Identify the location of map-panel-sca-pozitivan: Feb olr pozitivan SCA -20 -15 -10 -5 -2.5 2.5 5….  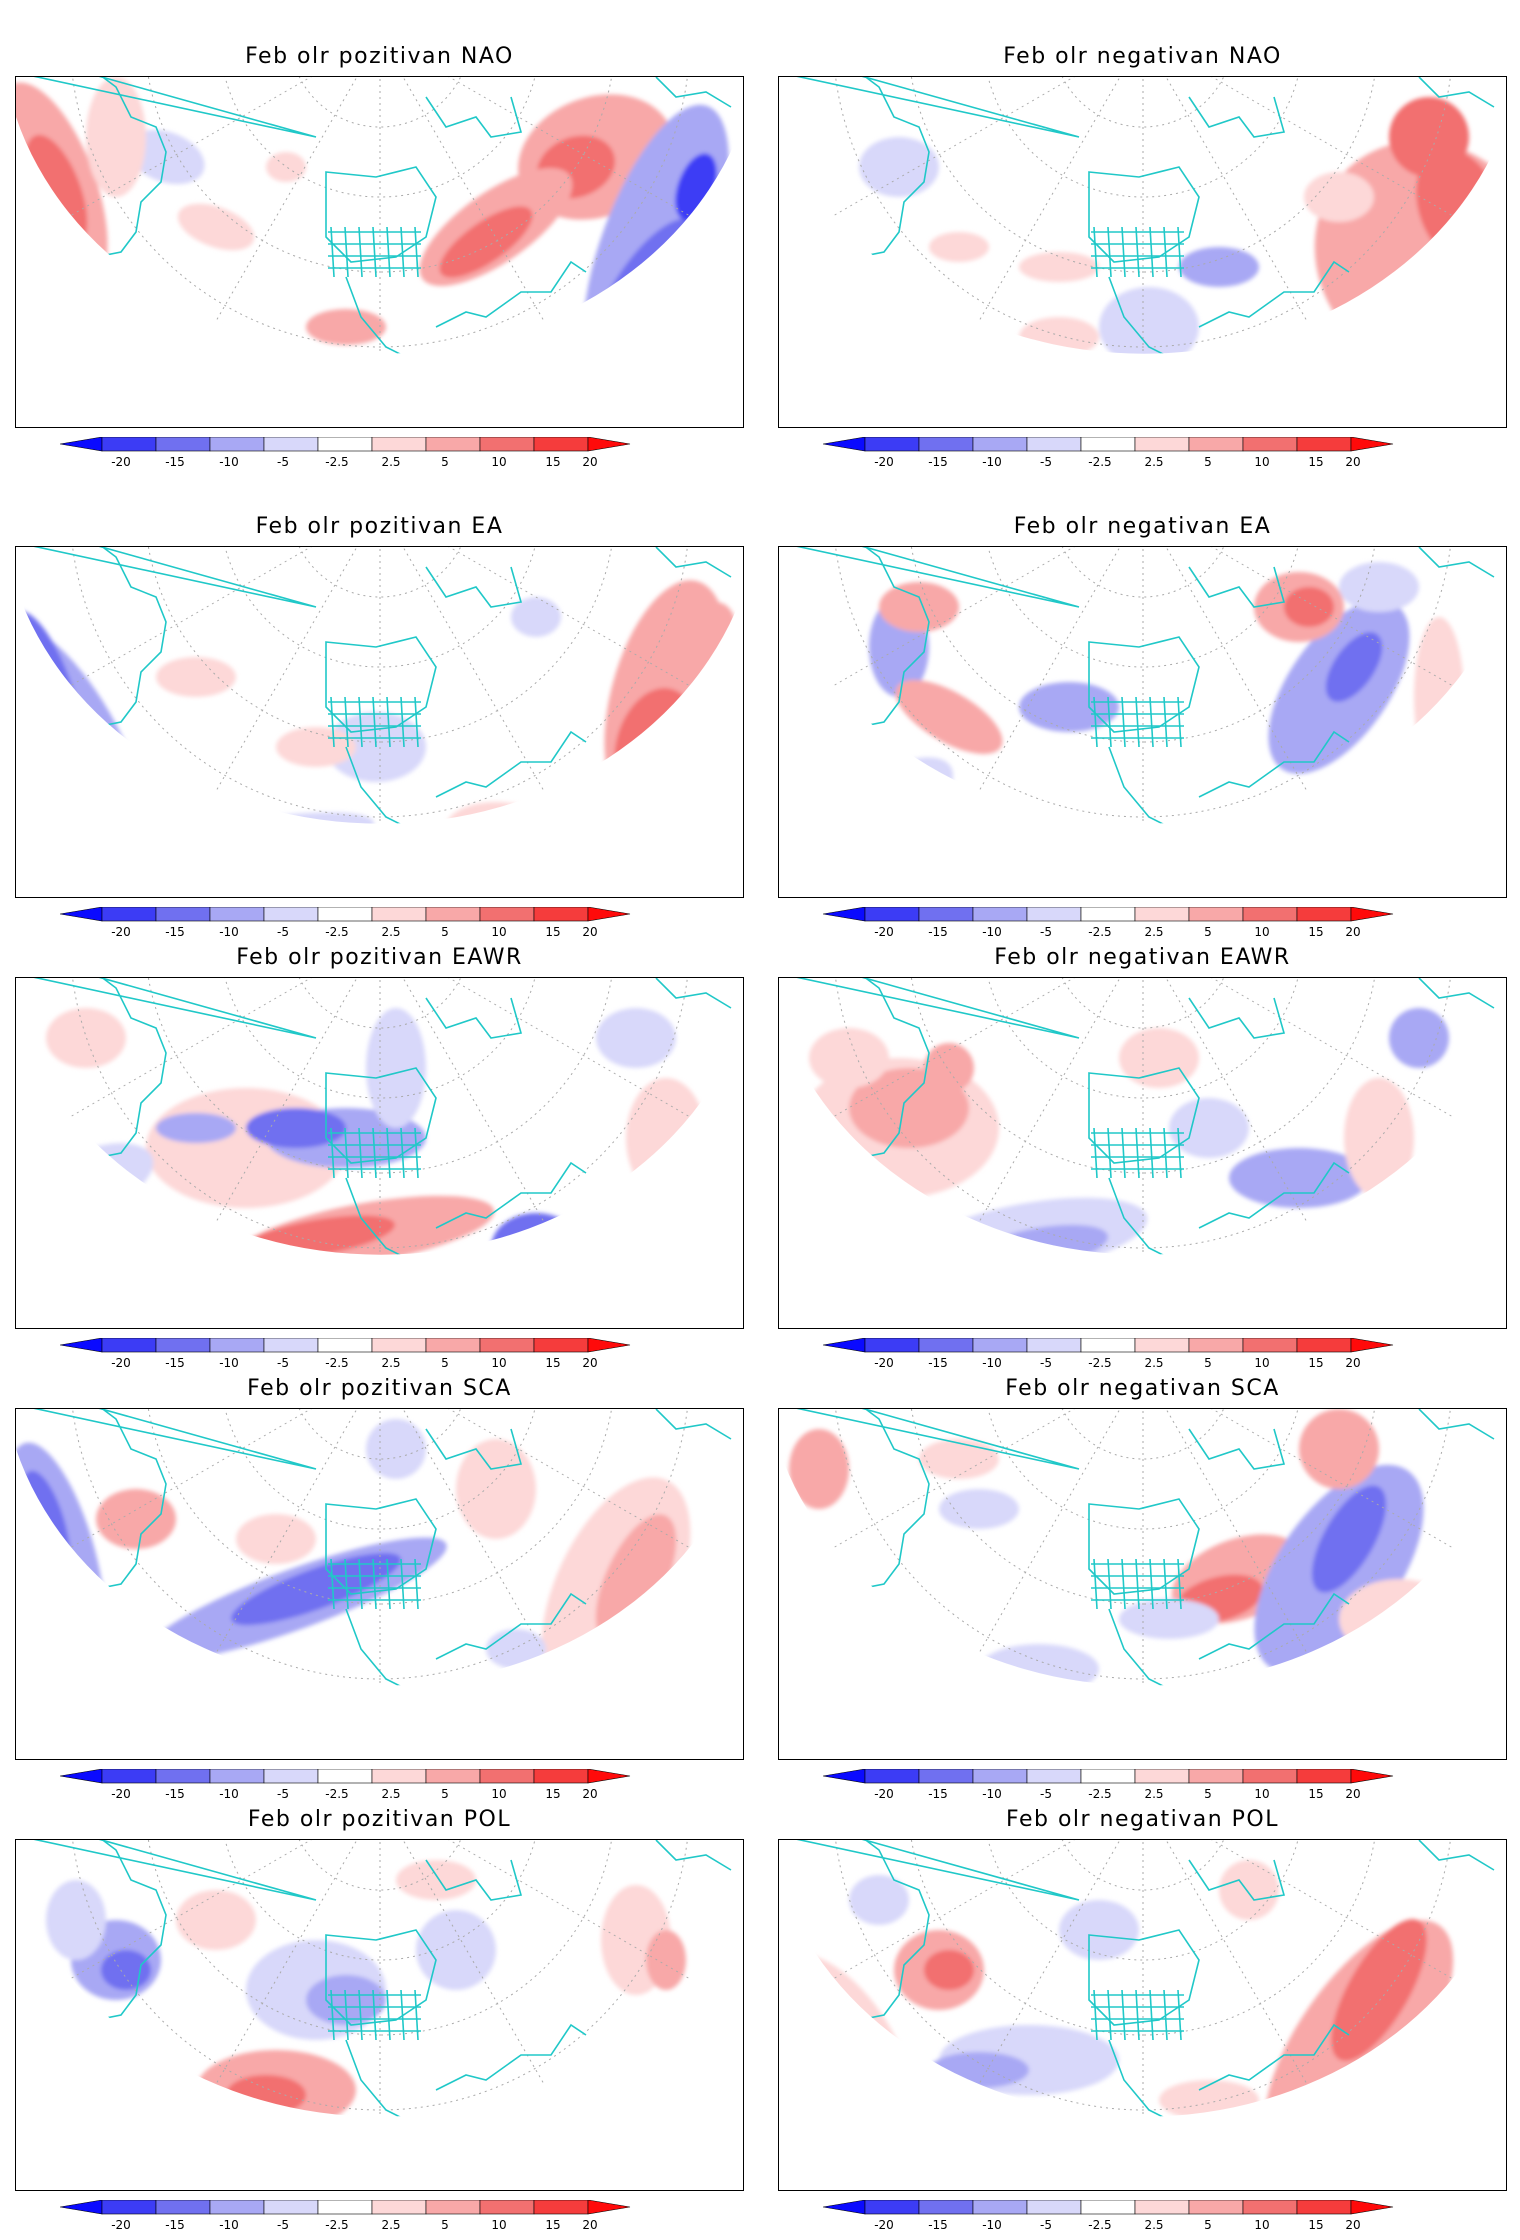
(379, 1591).